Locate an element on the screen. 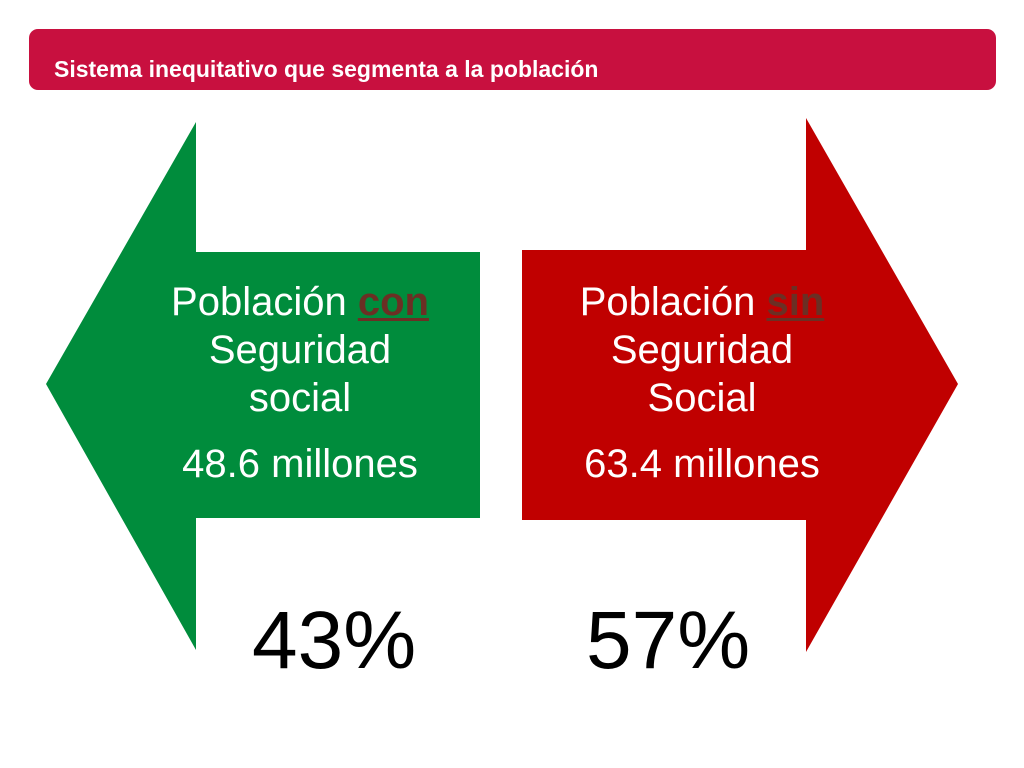 The image size is (1024, 768). right-arrow-line1: Población sin is located at coordinates (702, 302).